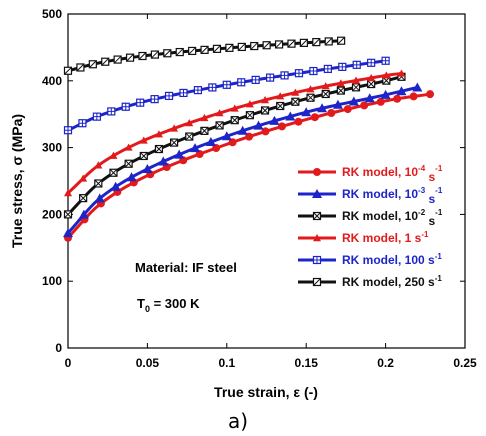 The width and height of the screenshot is (486, 436). I want to click on legend-entry: RK model, 10-2 s-1, so click(370, 218).